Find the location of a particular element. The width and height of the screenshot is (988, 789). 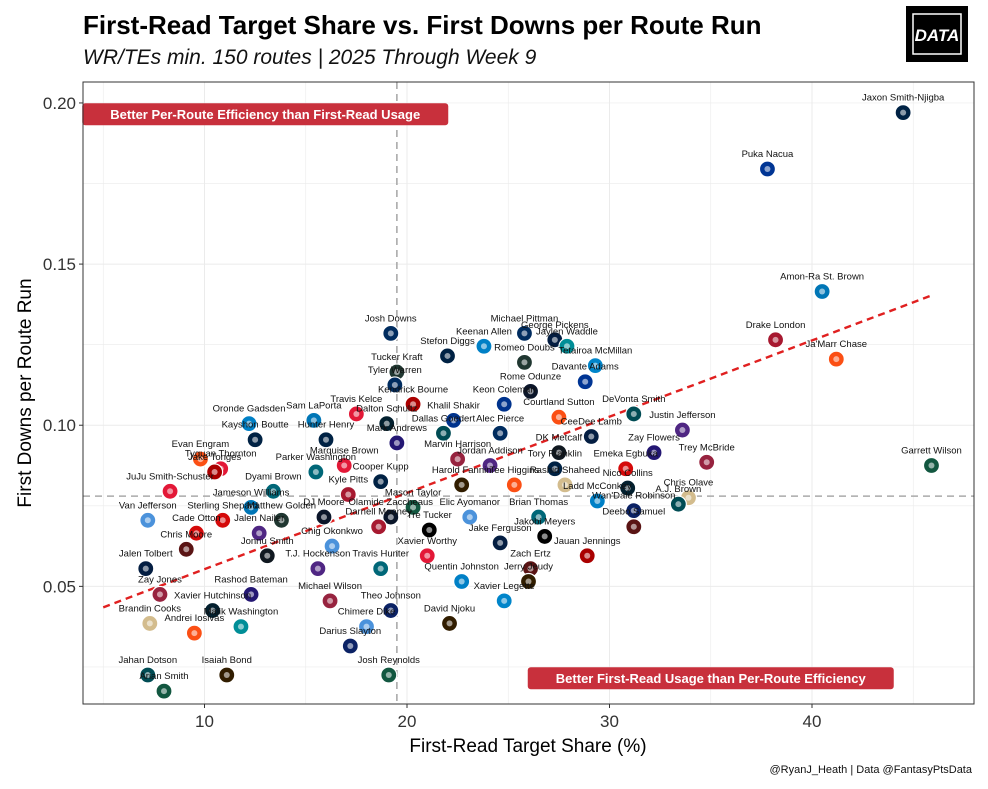

point-label: Stefon Diggs is located at coordinates (447, 341).